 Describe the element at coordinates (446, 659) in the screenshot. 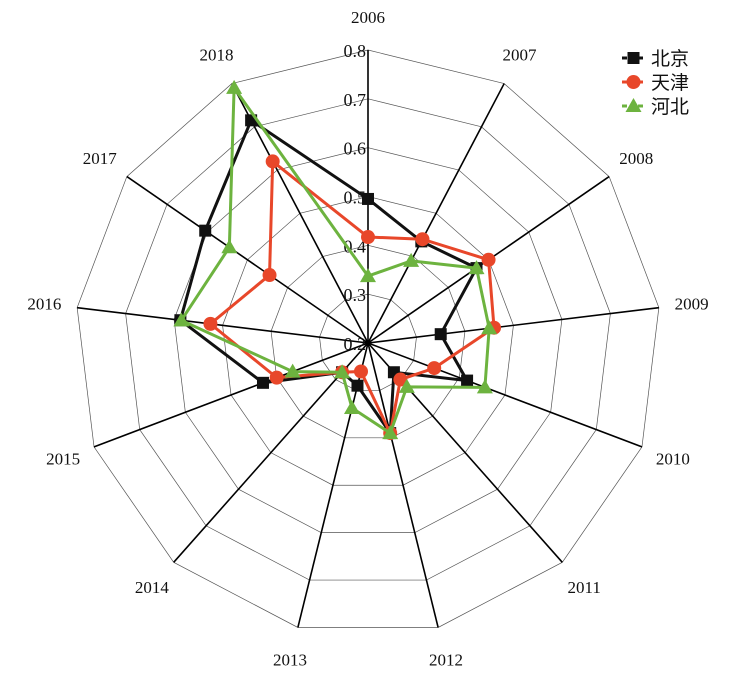

I see `category-label: 2012` at that location.